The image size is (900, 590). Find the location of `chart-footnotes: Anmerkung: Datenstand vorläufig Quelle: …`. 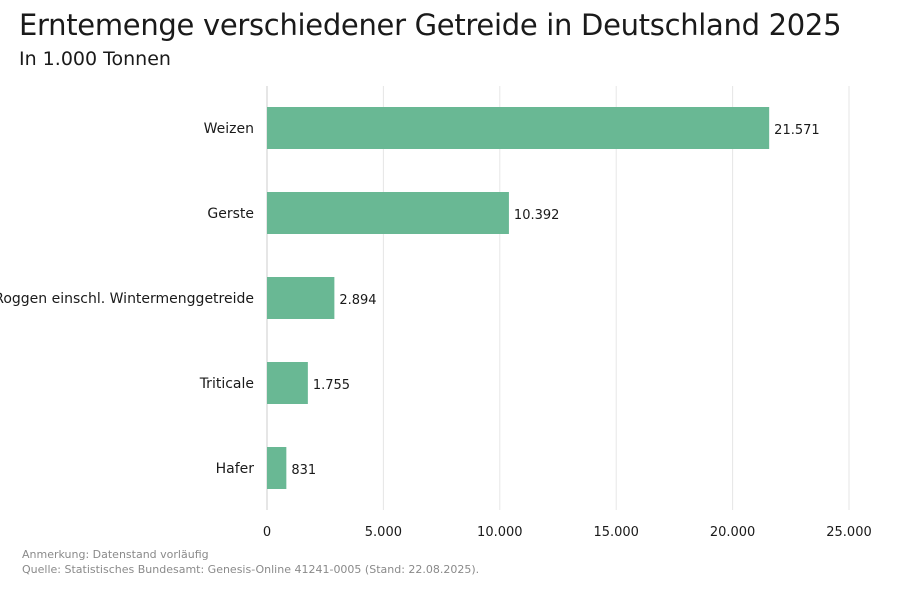

chart-footnotes: Anmerkung: Datenstand vorläufig Quelle: … is located at coordinates (250, 562).